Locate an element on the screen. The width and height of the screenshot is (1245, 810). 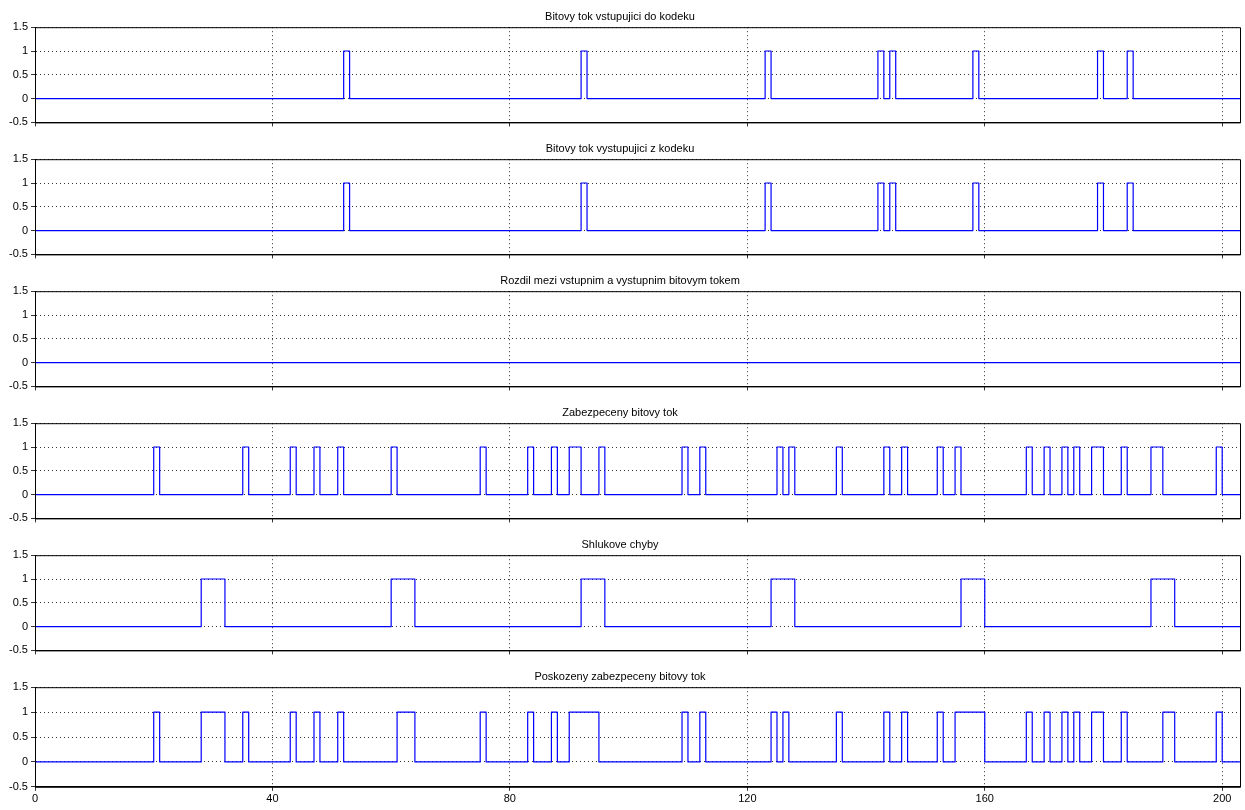
chart-title: Shlukove chyby is located at coordinates (620, 543).